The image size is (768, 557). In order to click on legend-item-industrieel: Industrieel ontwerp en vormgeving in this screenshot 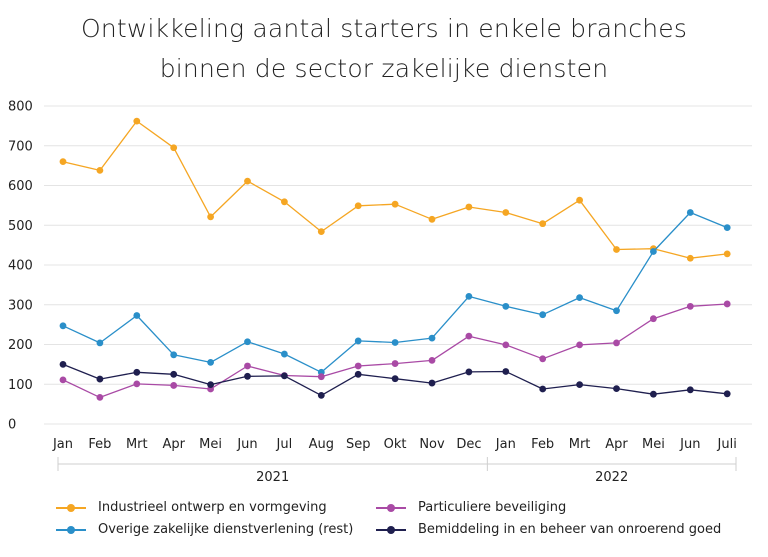, I will do `click(191, 507)`.